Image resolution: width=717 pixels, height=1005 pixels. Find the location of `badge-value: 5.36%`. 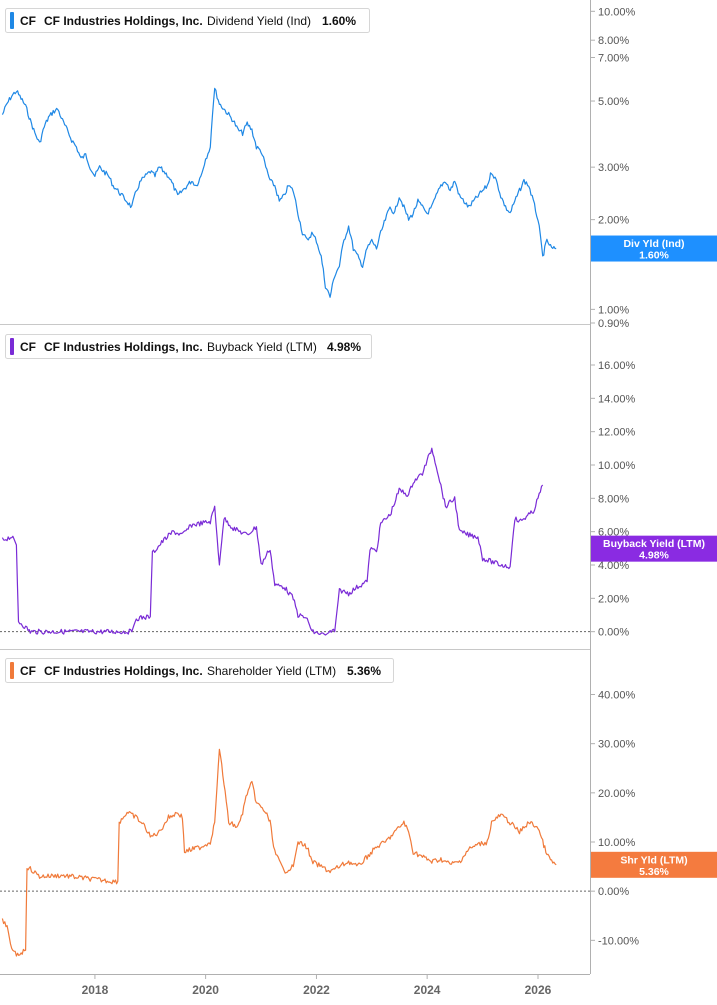

badge-value: 5.36% is located at coordinates (654, 872).